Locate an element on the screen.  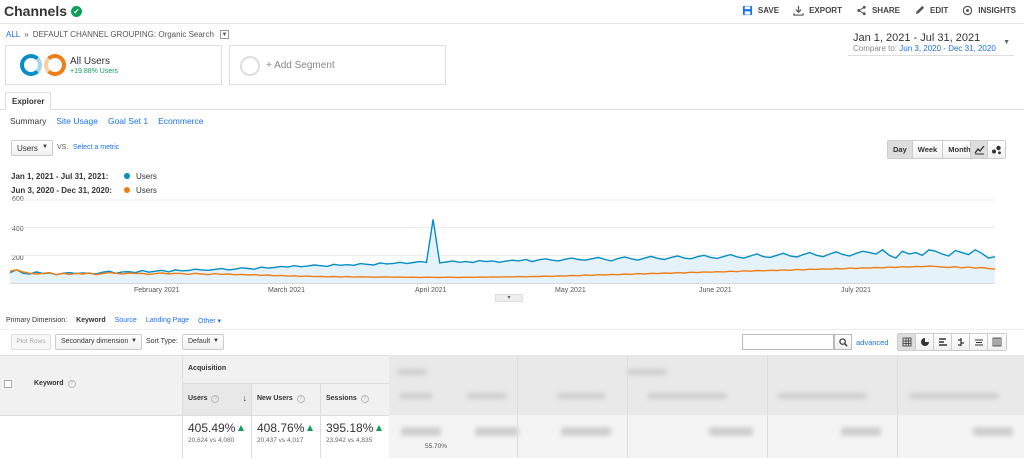
add-segment-ring-icon is located at coordinates (250, 66).